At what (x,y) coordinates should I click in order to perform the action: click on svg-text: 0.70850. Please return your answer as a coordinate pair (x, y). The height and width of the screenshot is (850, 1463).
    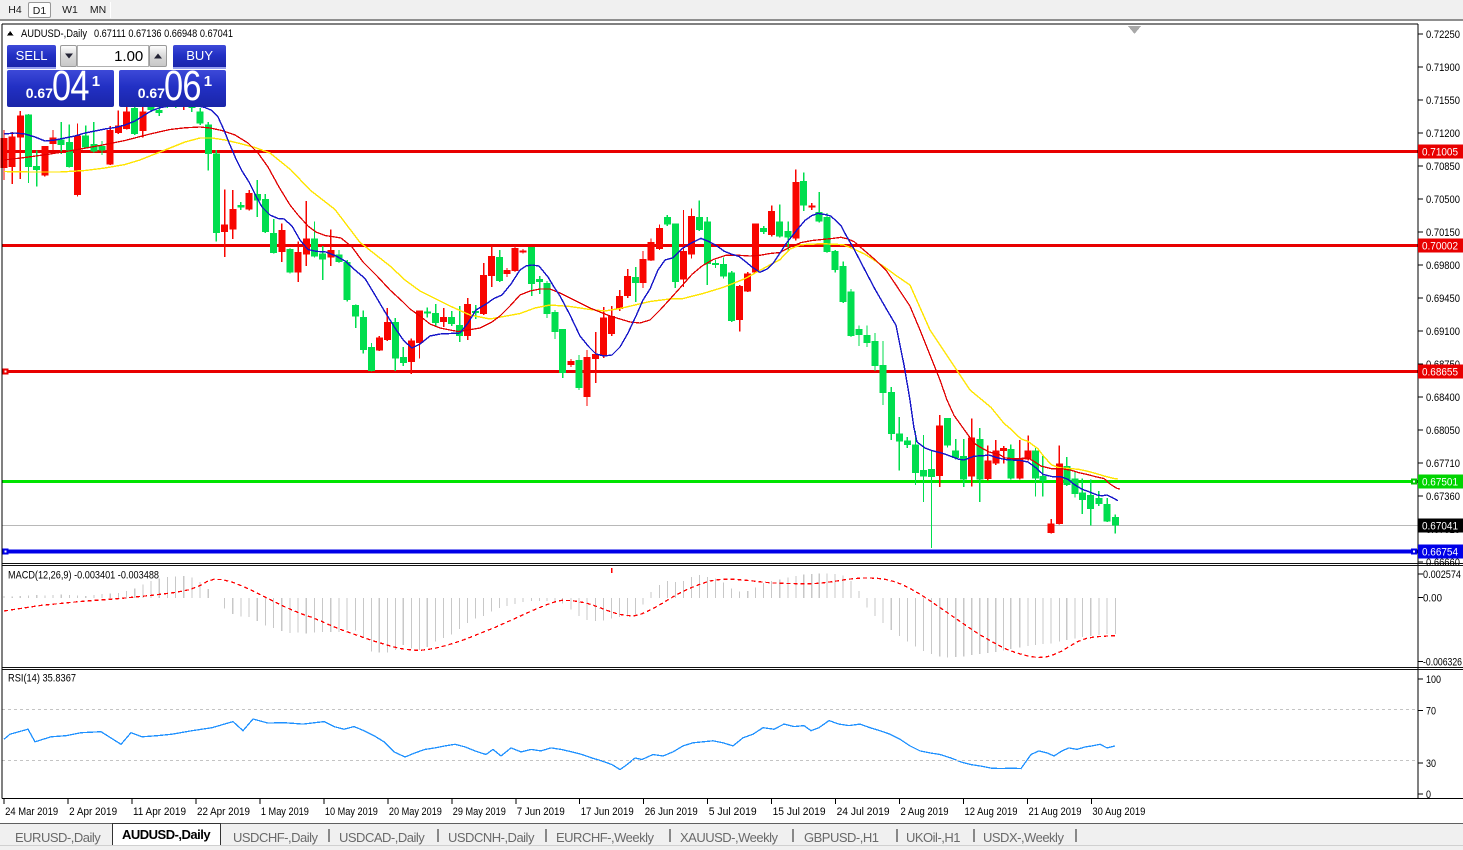
    Looking at the image, I should click on (1443, 167).